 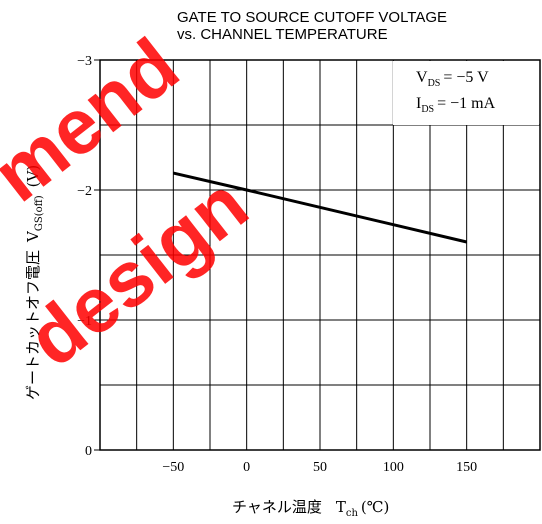 I want to click on x-axis-label: チャネル温度 Tch (℃), so click(x=310, y=508).